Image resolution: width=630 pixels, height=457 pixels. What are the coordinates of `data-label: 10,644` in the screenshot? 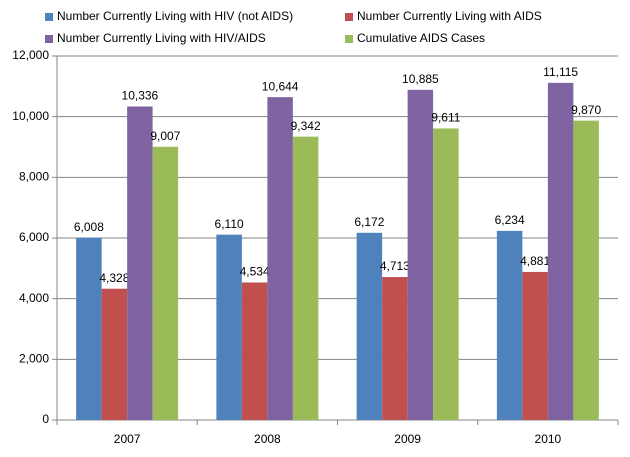 It's located at (280, 86).